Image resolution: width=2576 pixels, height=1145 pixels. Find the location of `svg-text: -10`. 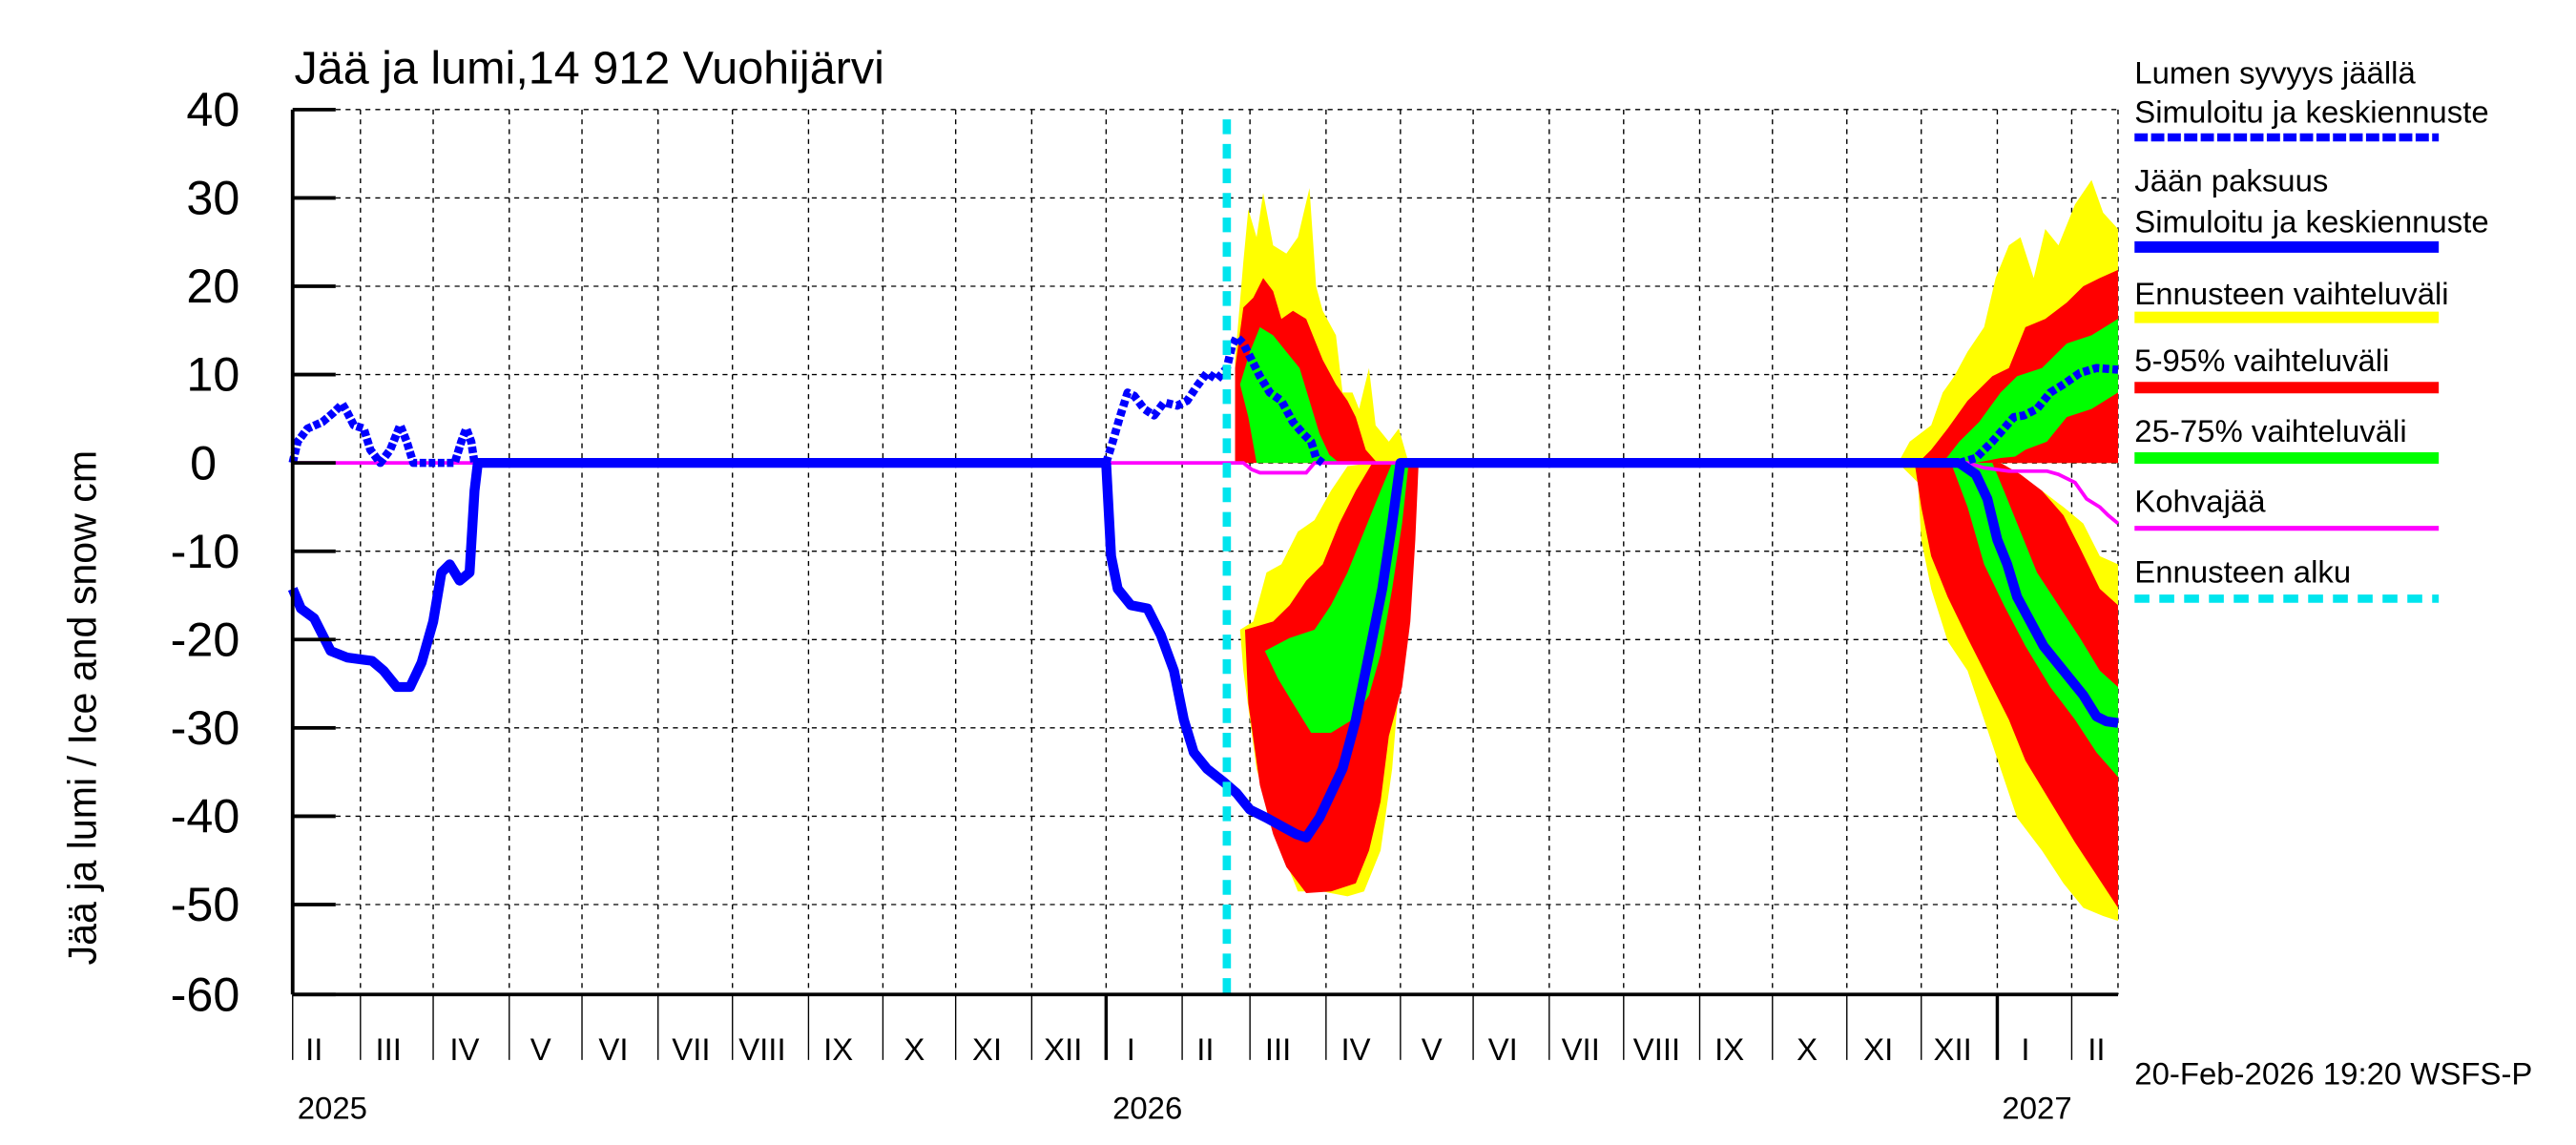

svg-text: -10 is located at coordinates (205, 551).